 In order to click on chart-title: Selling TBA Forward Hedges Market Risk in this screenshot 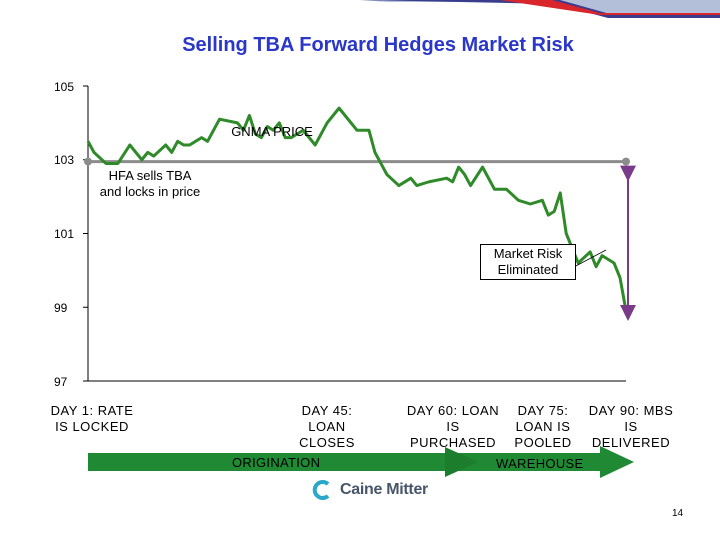, I will do `click(378, 45)`.